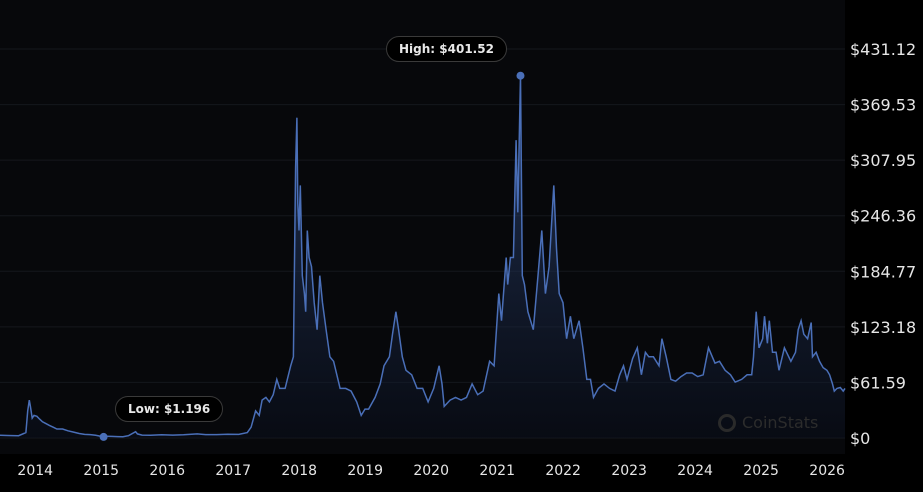 The height and width of the screenshot is (492, 923). What do you see at coordinates (520, 75) in the screenshot?
I see `high-marker` at bounding box center [520, 75].